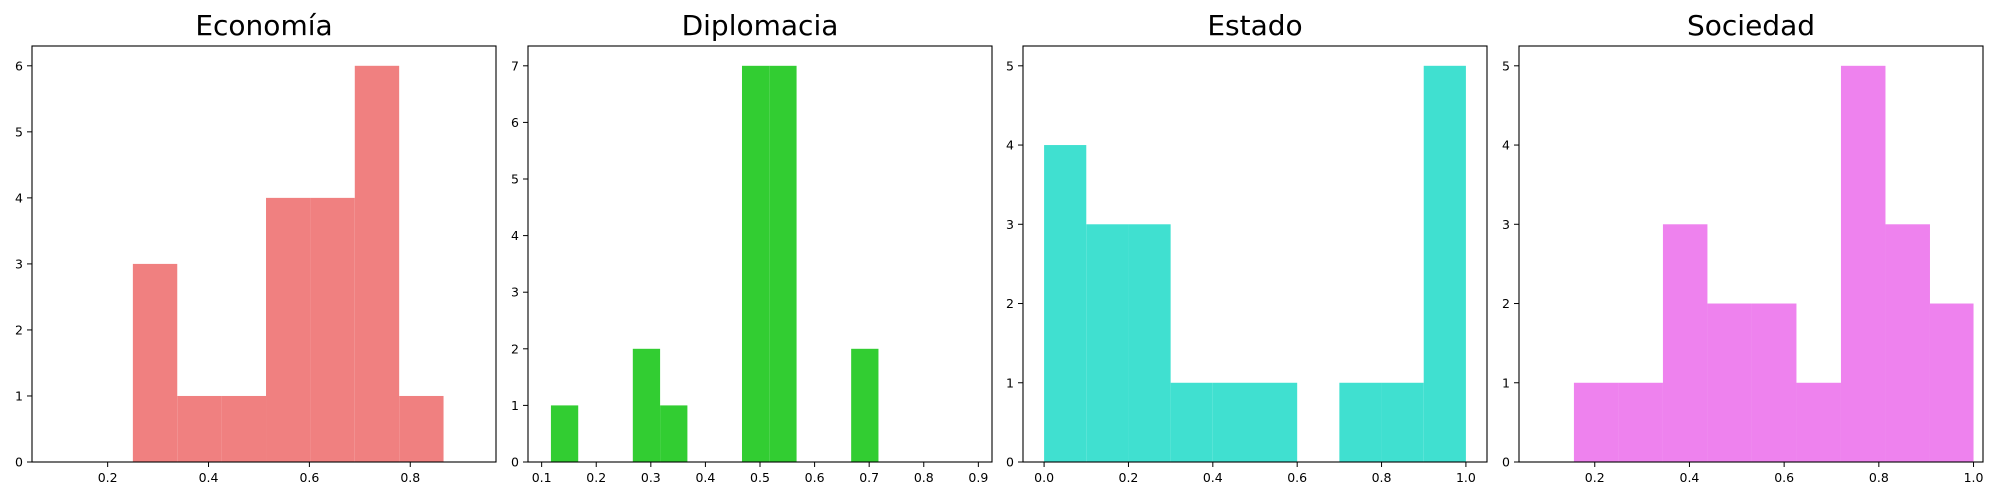  I want to click on x-tick-label: 0.3, so click(651, 477).